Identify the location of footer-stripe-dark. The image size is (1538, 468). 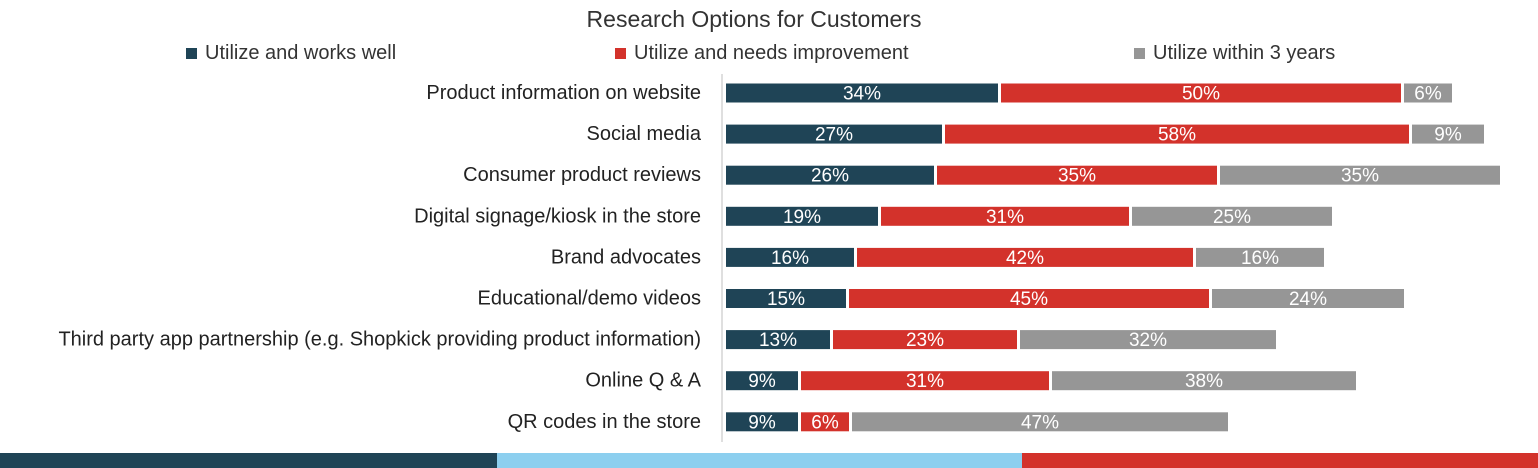
(248, 460).